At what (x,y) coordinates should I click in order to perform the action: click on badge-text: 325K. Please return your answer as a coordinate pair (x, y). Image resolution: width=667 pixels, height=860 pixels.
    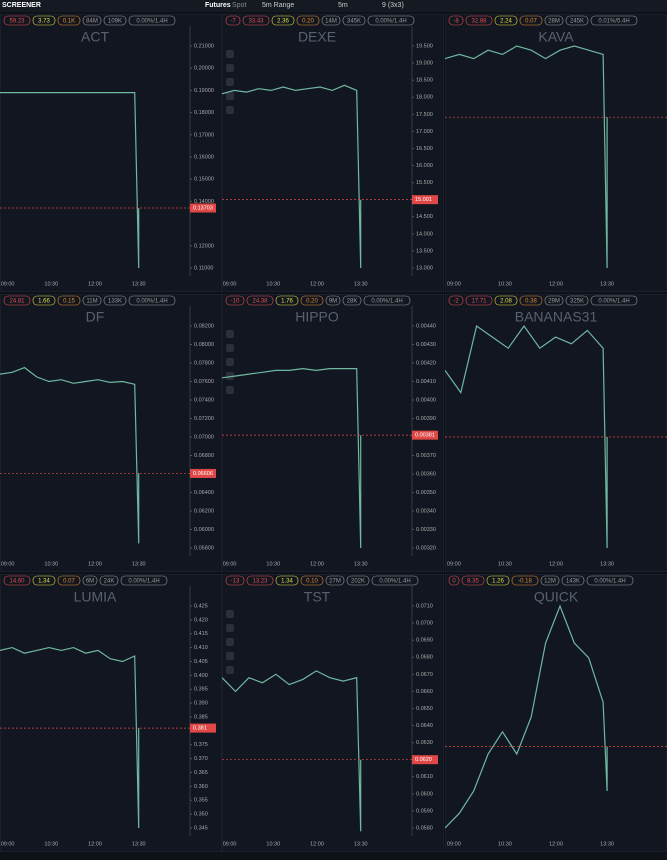
    Looking at the image, I should click on (577, 302).